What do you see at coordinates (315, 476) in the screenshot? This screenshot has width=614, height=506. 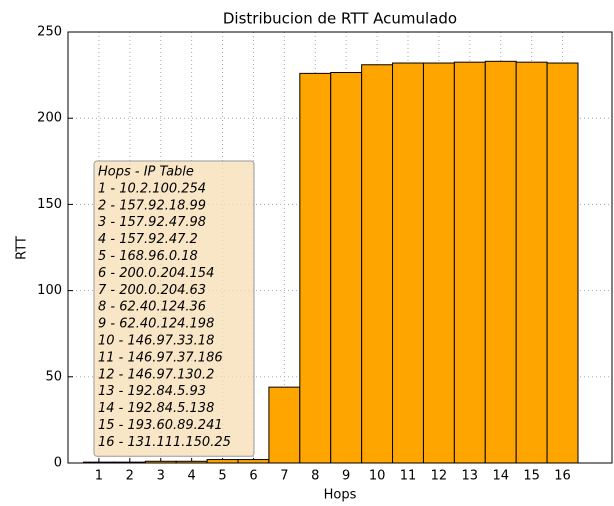 I see `x-tick-label: 8` at bounding box center [315, 476].